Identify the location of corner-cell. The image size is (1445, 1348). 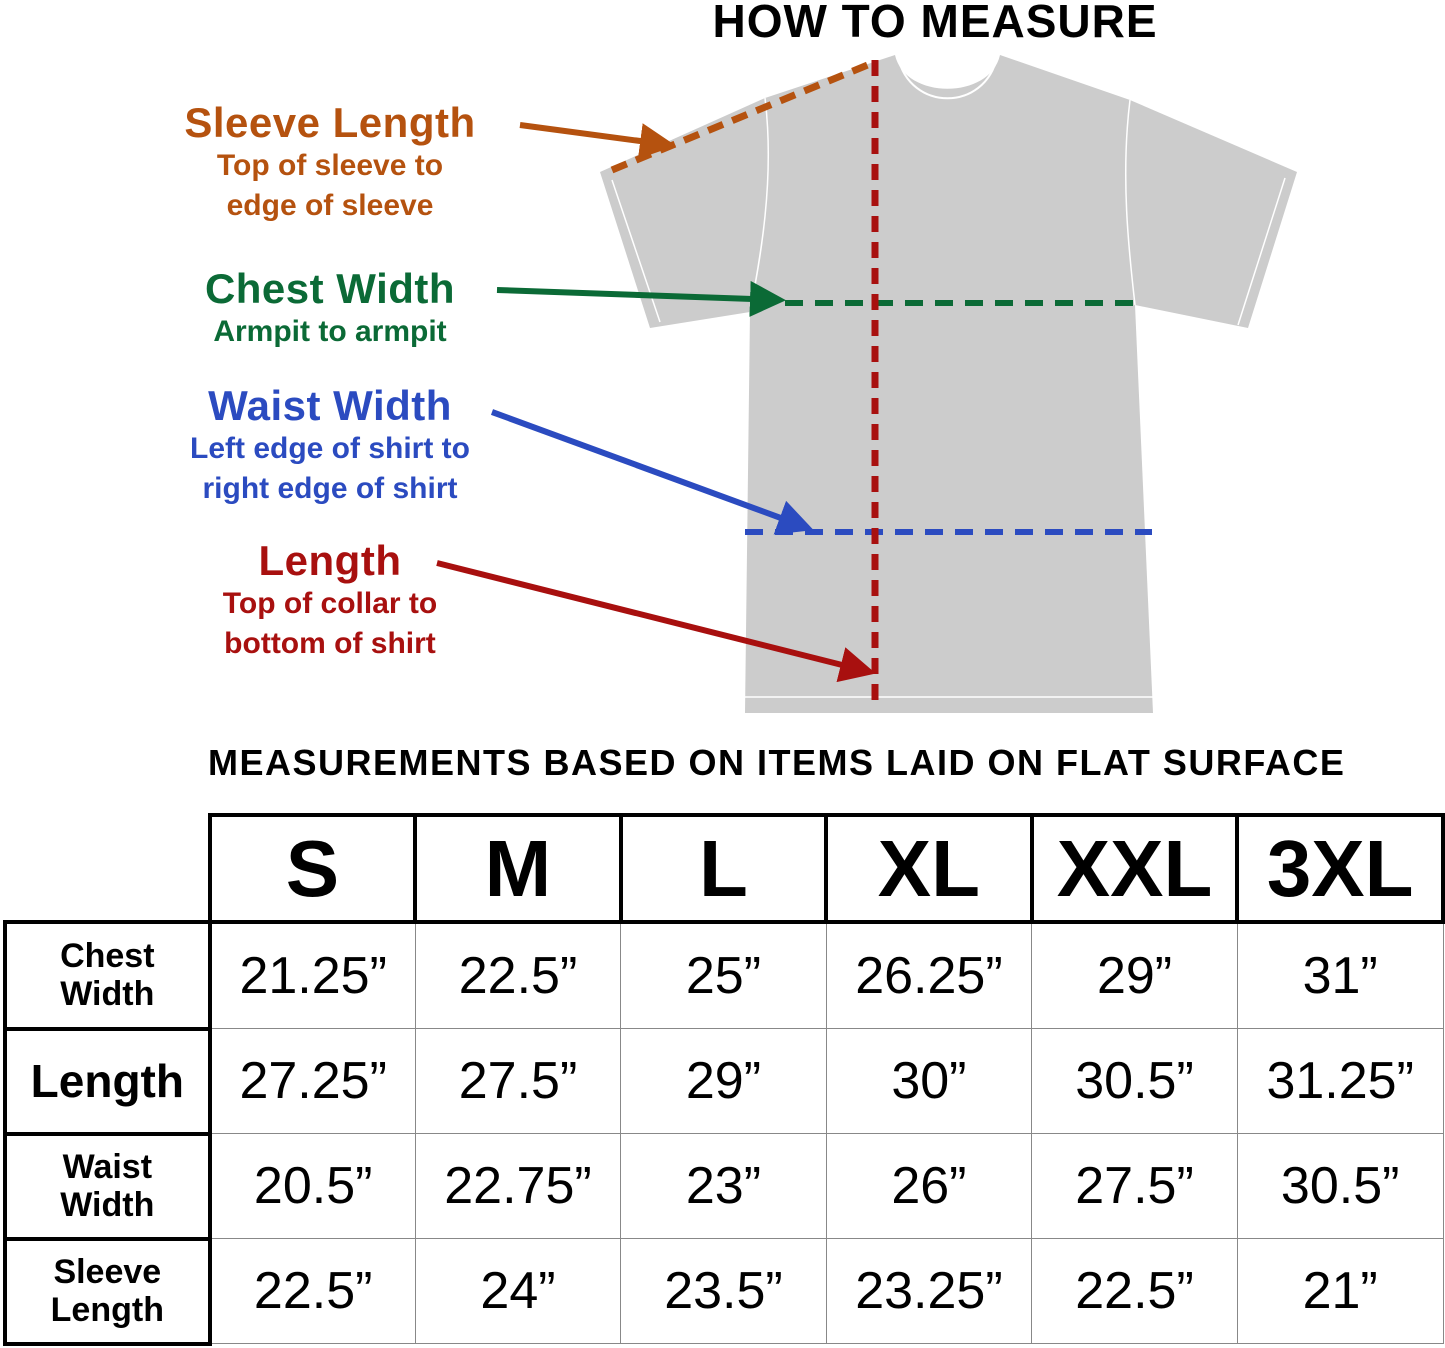
(107, 868).